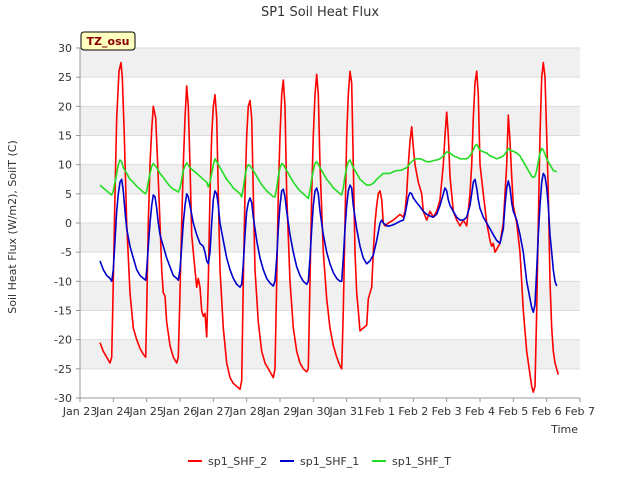 The height and width of the screenshot is (480, 640). Describe the element at coordinates (63, 340) in the screenshot. I see `y-tick-label: -20` at that location.